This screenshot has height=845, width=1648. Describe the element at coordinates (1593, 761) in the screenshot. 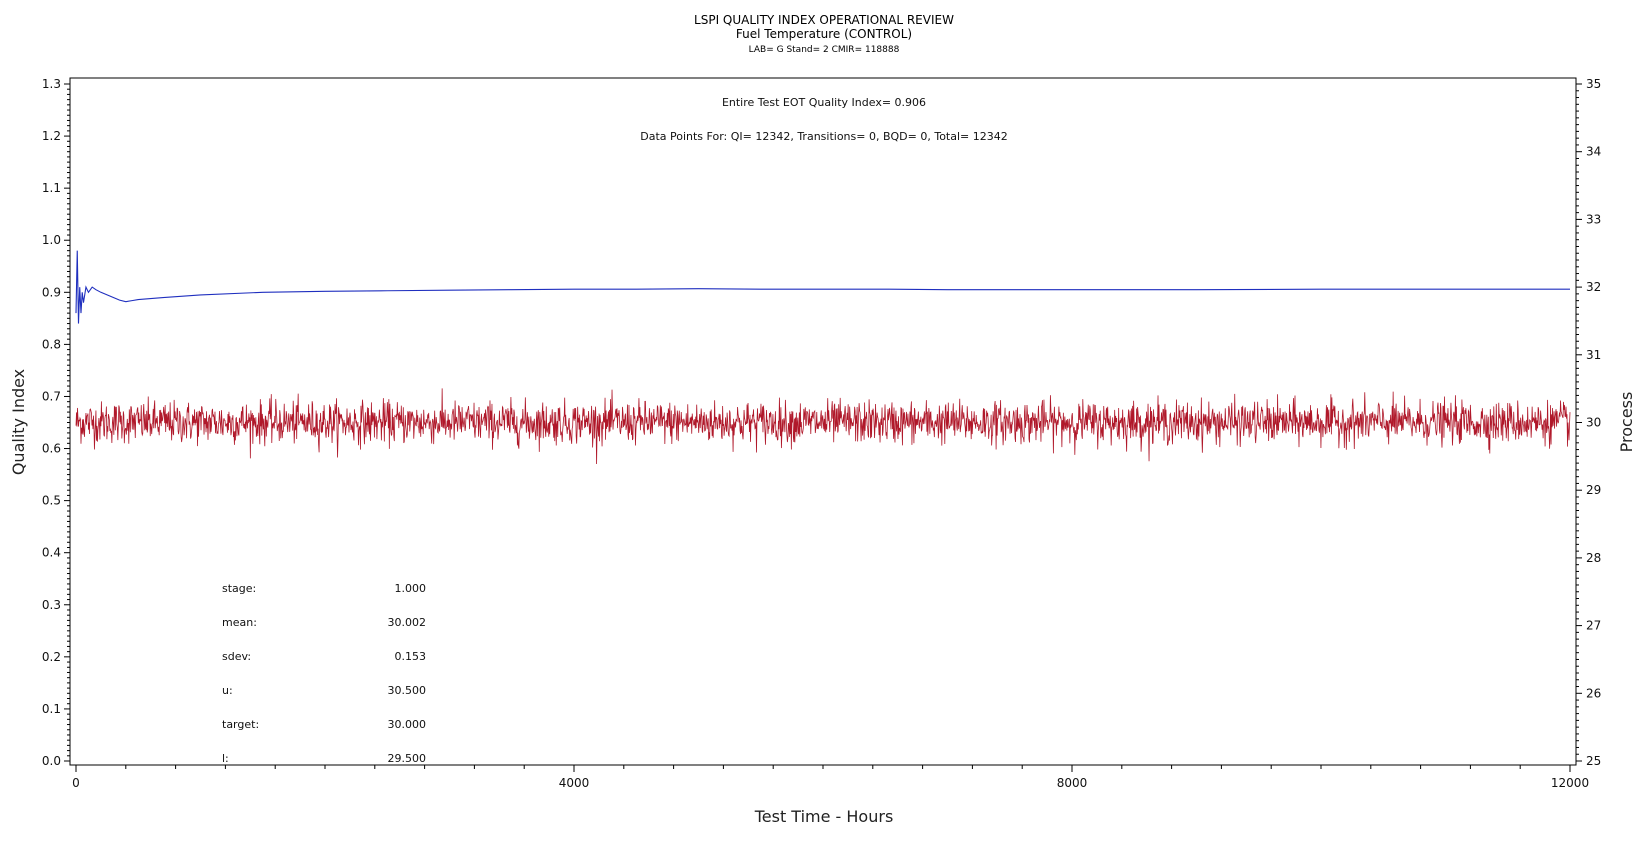

I see `right-tick-label: 25` at that location.